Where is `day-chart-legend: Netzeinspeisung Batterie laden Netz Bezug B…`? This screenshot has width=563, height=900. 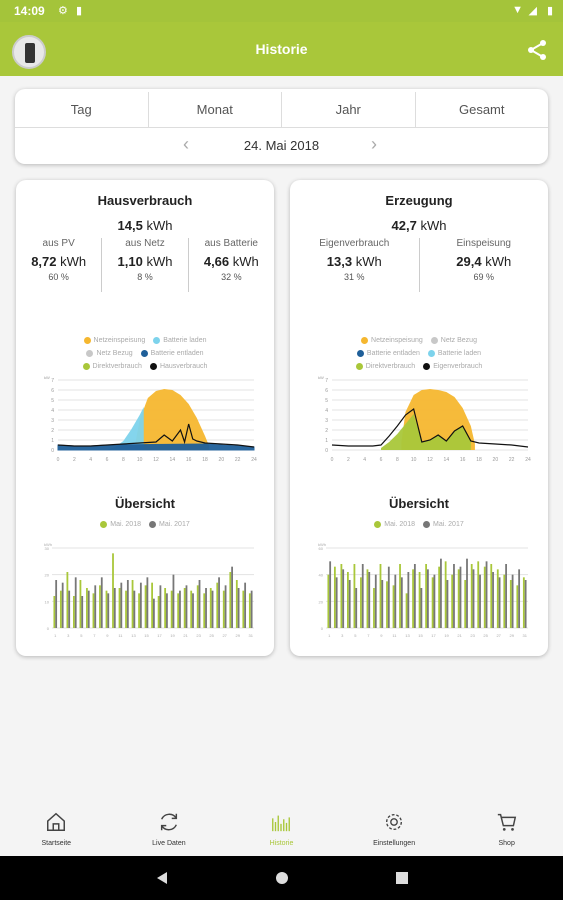 day-chart-legend: Netzeinspeisung Batterie laden Netz Bezug B… is located at coordinates (145, 353).